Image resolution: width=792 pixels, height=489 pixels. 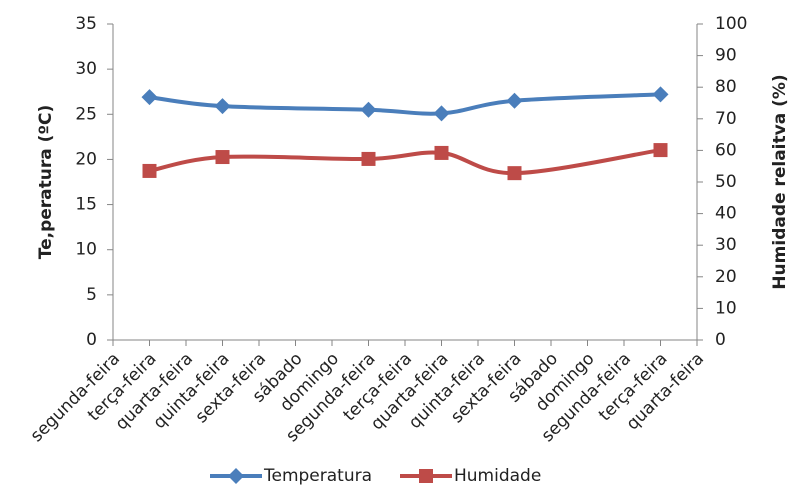 What do you see at coordinates (317, 476) in the screenshot?
I see `legend-label: Temperatura` at bounding box center [317, 476].